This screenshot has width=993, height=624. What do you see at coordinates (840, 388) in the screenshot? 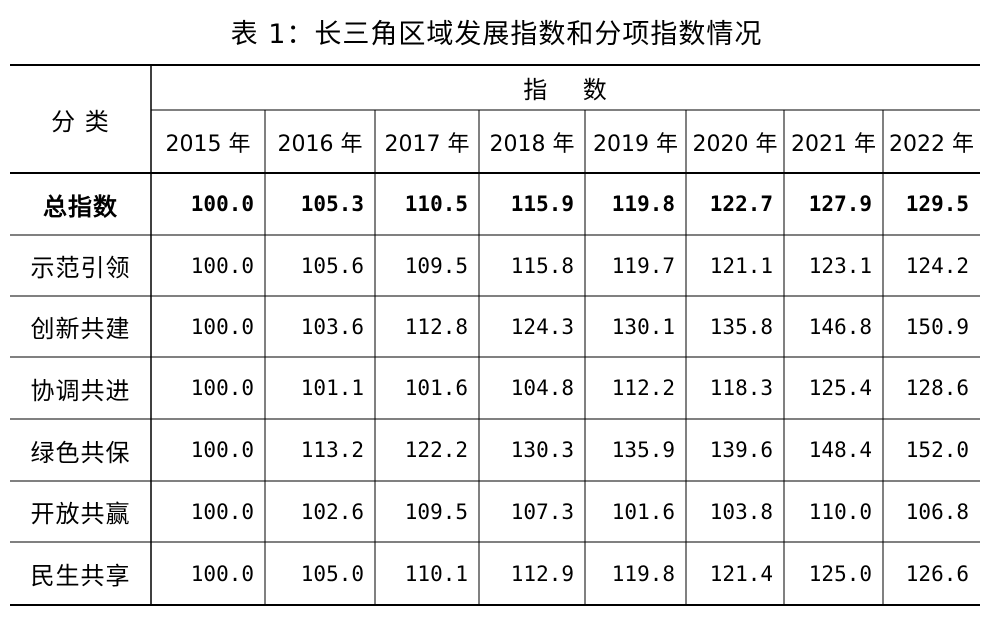
I see `index-value-cell: 125.4` at bounding box center [840, 388].